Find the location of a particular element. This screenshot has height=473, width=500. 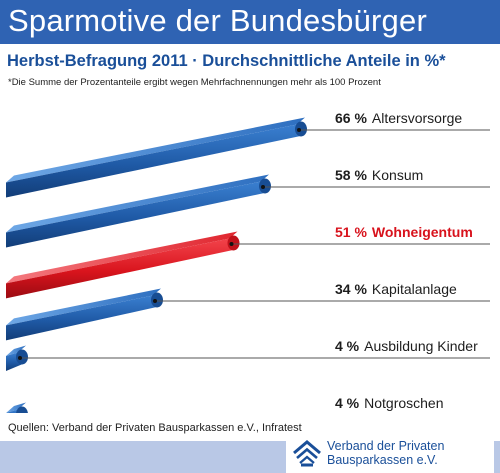

leader-dot-altersvorsorge is located at coordinates (299, 130).